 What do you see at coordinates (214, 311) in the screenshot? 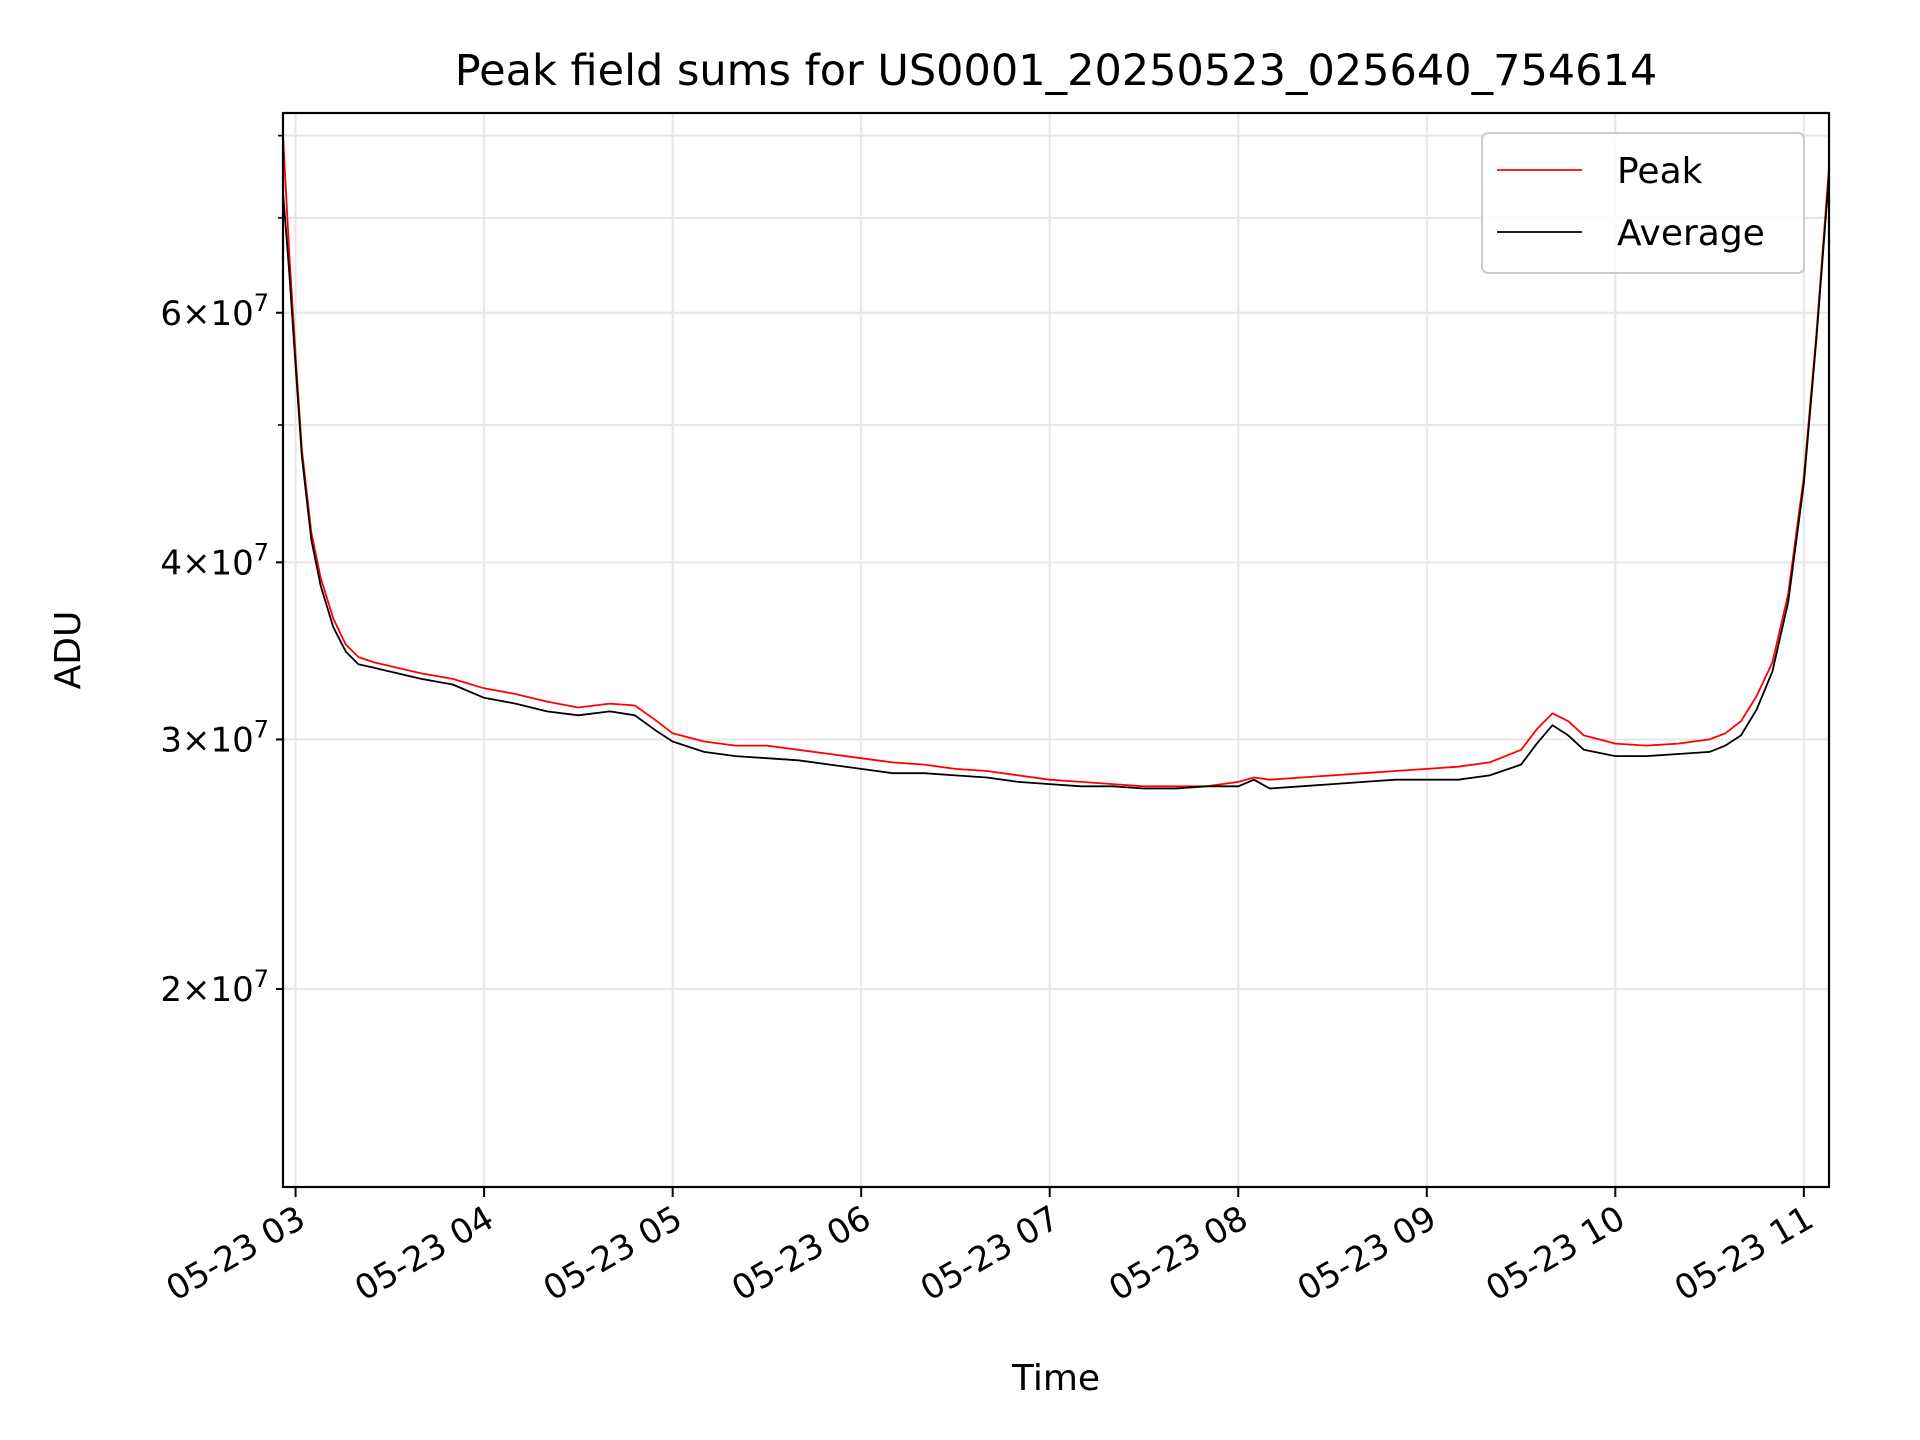
I see `y-tick-label: 6×107` at bounding box center [214, 311].